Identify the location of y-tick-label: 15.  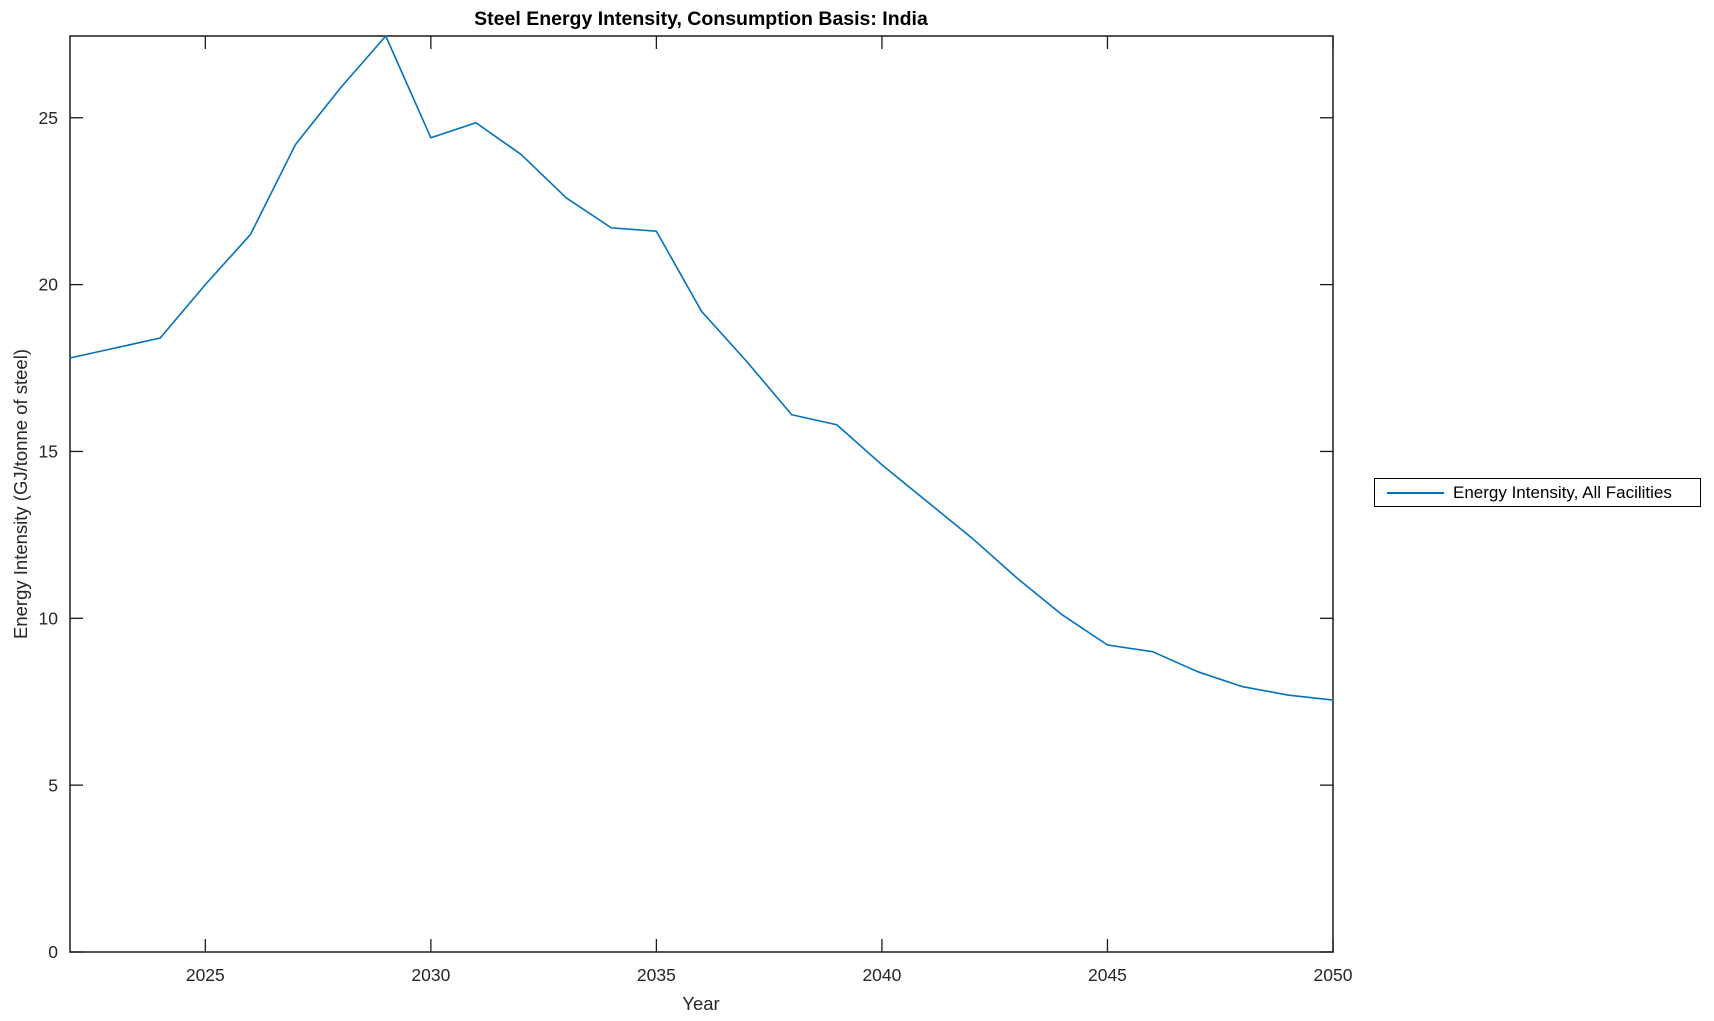
(48, 452).